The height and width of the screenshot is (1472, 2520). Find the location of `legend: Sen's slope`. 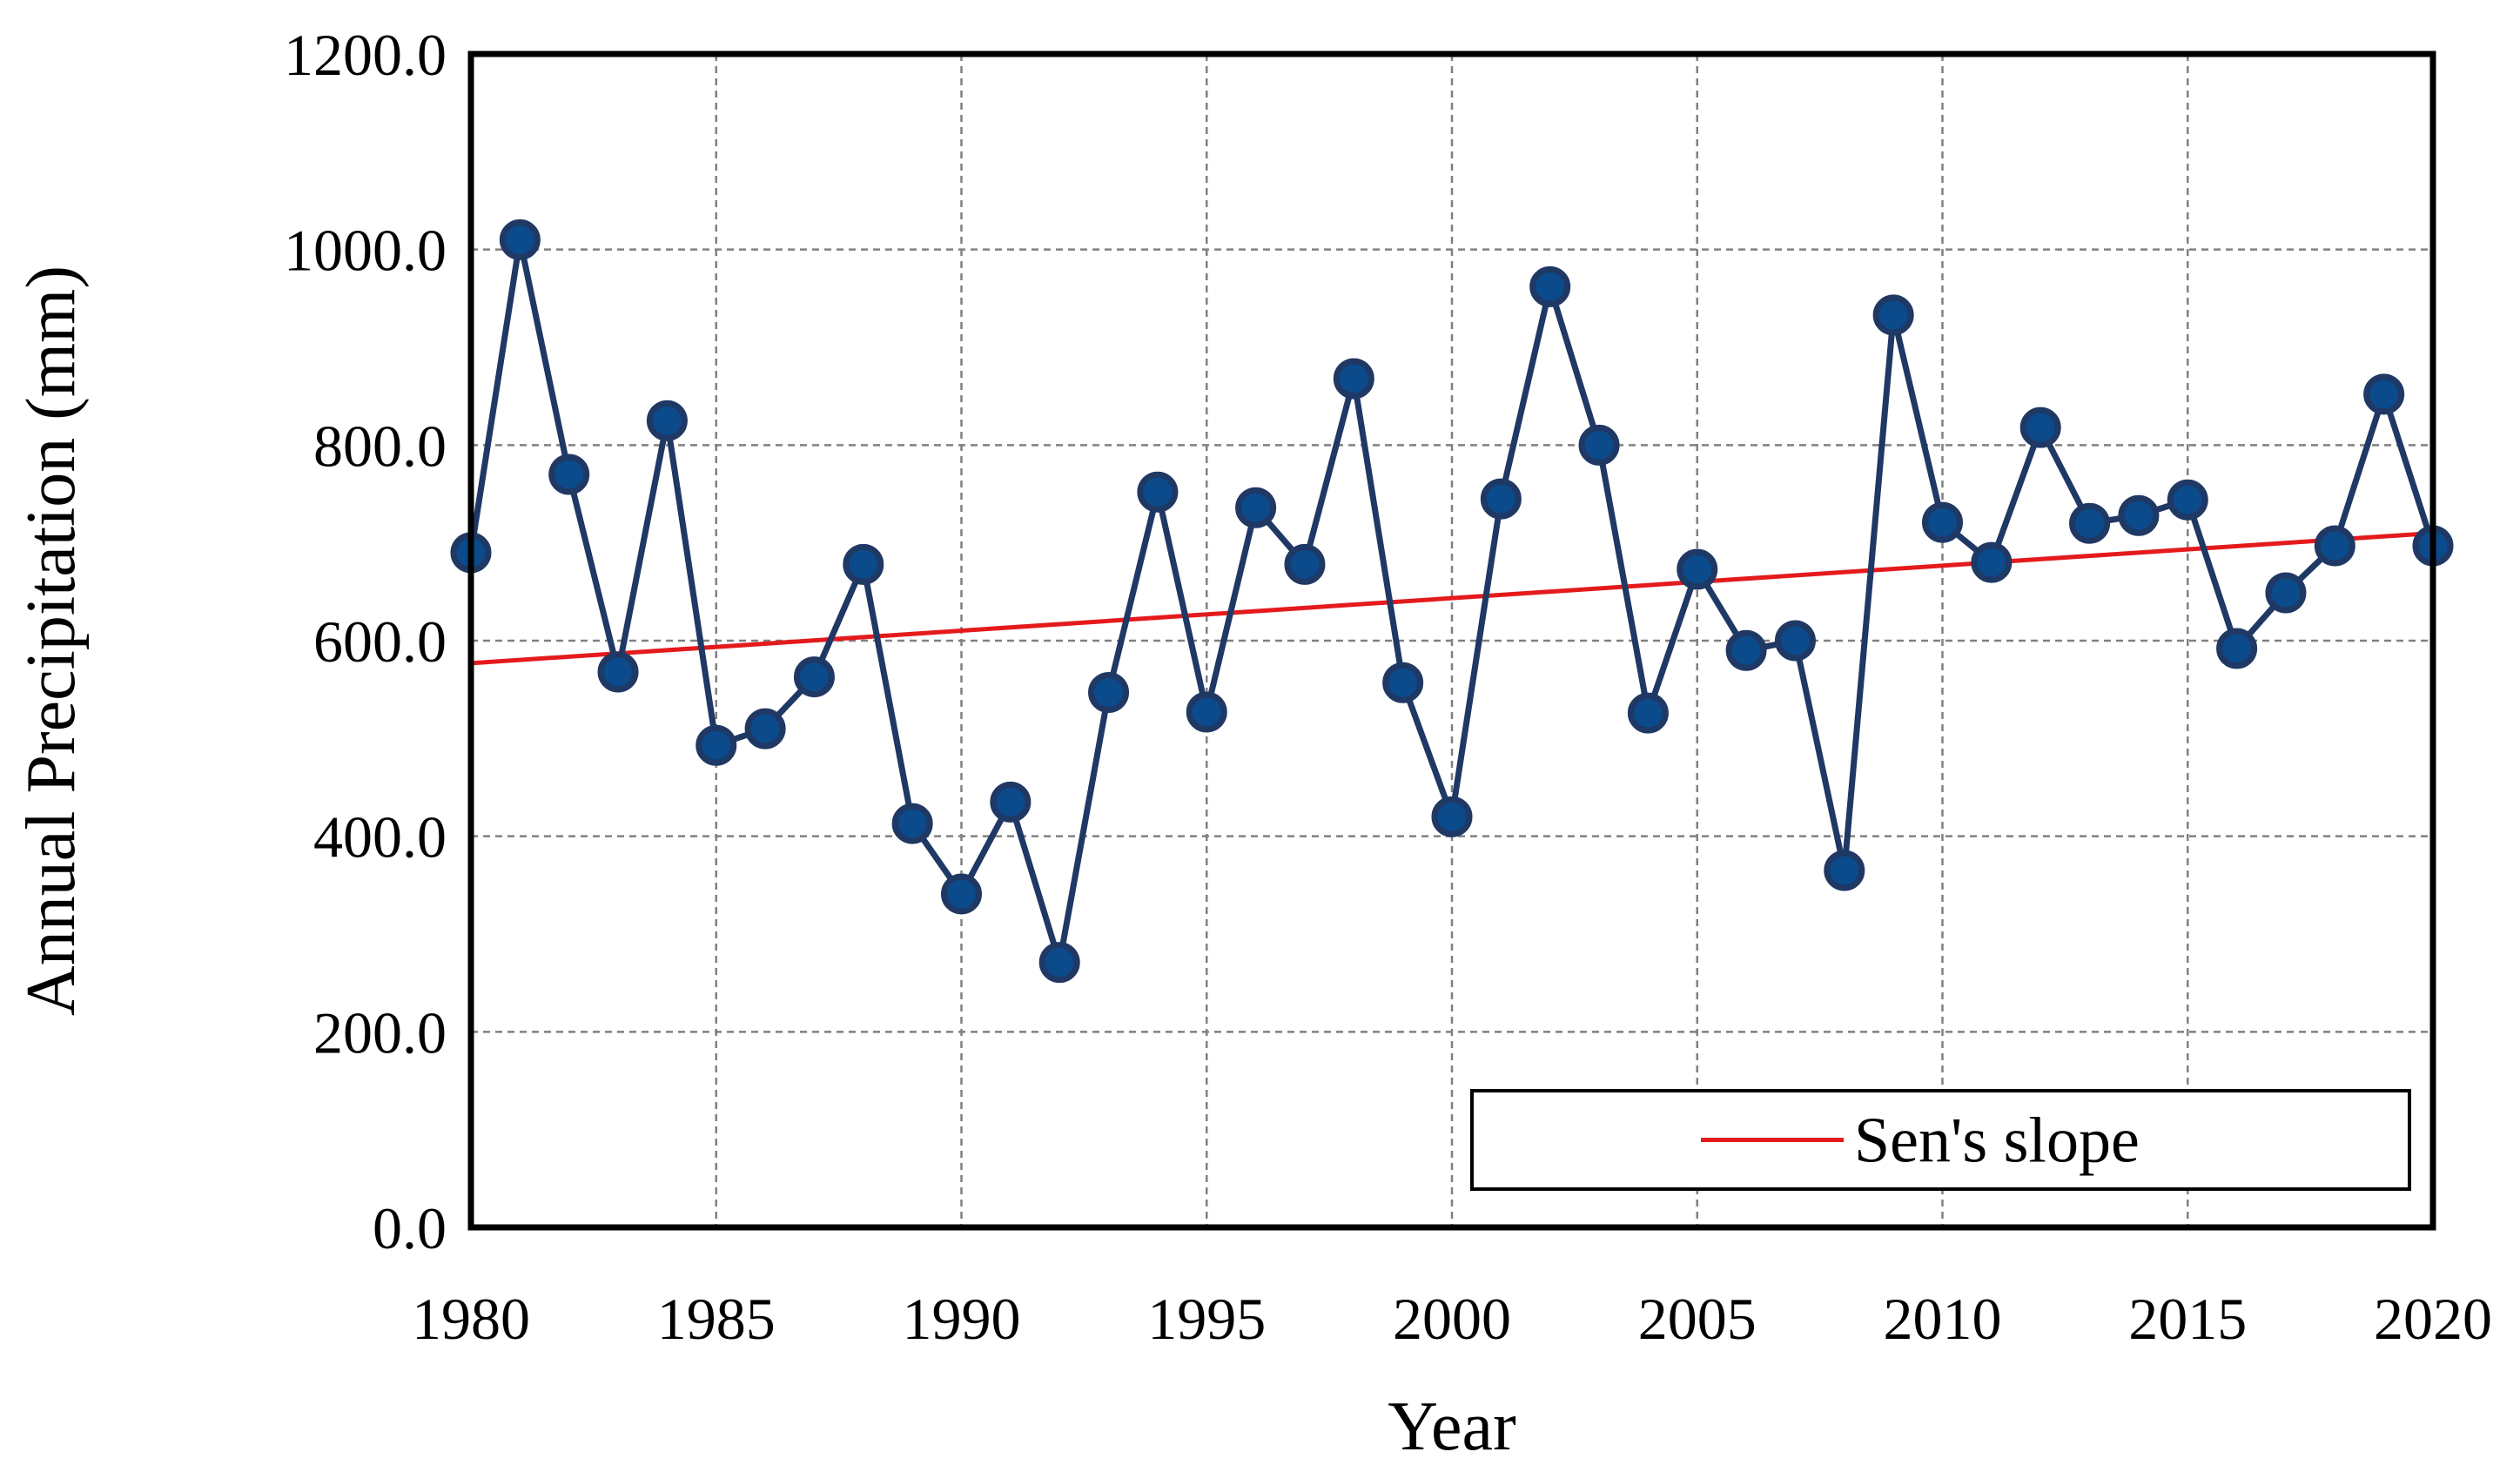

legend: Sen's slope is located at coordinates (1940, 1140).